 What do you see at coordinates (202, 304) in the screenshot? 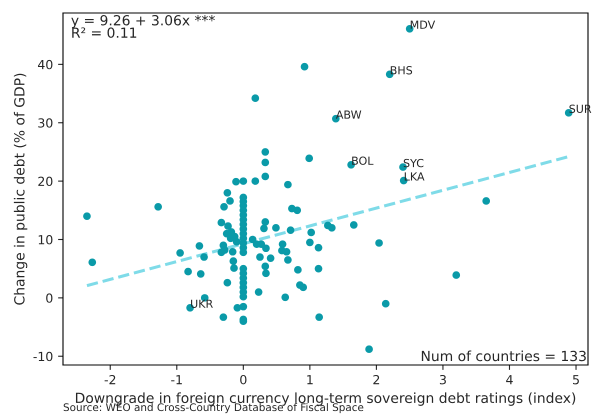
I see `annotation: UKR` at bounding box center [202, 304].